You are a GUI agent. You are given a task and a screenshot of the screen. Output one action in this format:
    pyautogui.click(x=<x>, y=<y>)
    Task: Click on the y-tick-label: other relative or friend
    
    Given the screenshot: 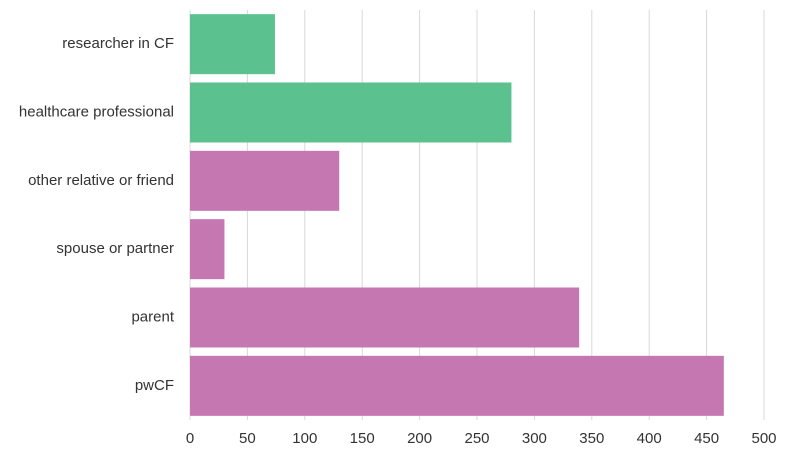 What is the action you would take?
    pyautogui.click(x=101, y=180)
    